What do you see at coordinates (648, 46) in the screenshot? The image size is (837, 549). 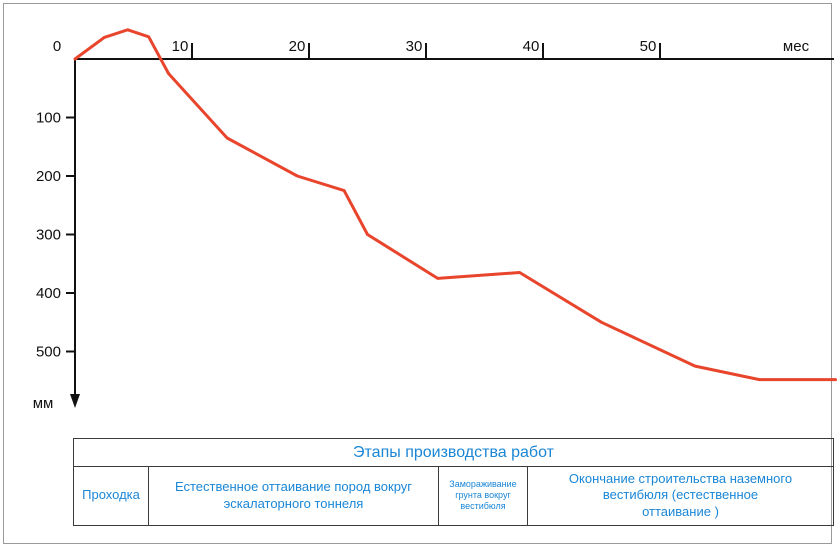 I see `x-tick-label-50: 50` at bounding box center [648, 46].